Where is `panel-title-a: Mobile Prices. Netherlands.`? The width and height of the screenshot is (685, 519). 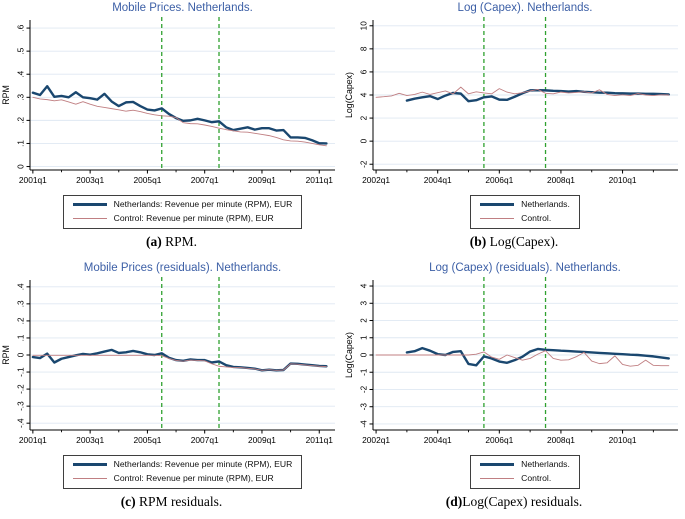 panel-title-a: Mobile Prices. Netherlands. is located at coordinates (182, 8).